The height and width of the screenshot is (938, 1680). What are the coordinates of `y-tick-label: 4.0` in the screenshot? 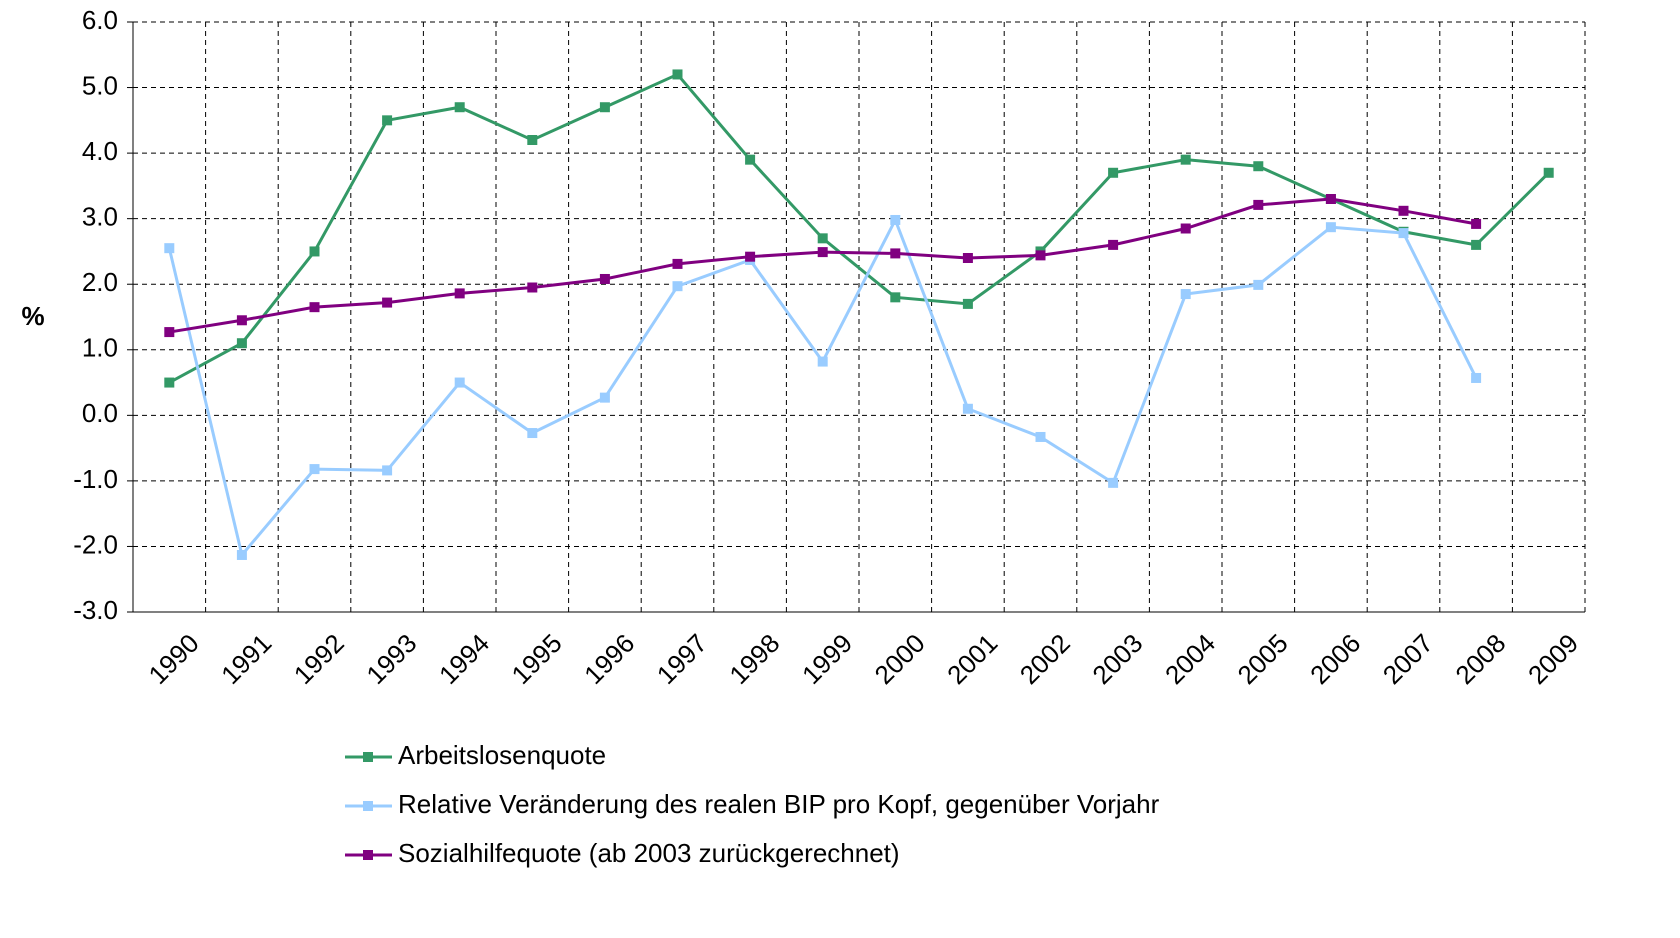 It's located at (100, 151).